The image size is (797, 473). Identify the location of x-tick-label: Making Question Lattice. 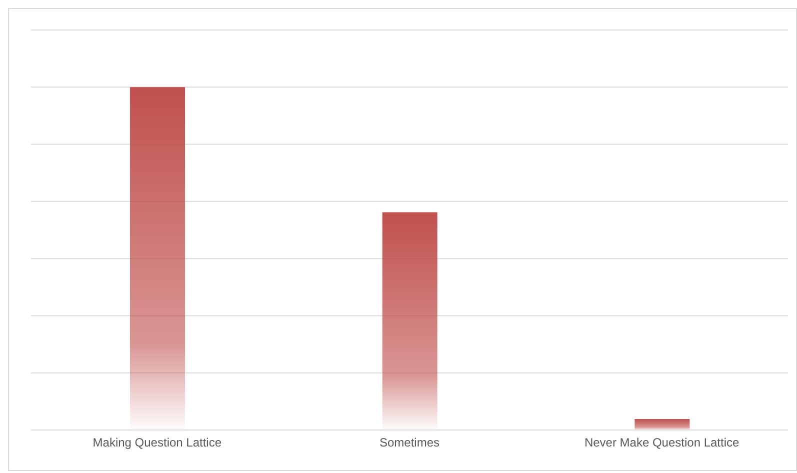
(157, 443).